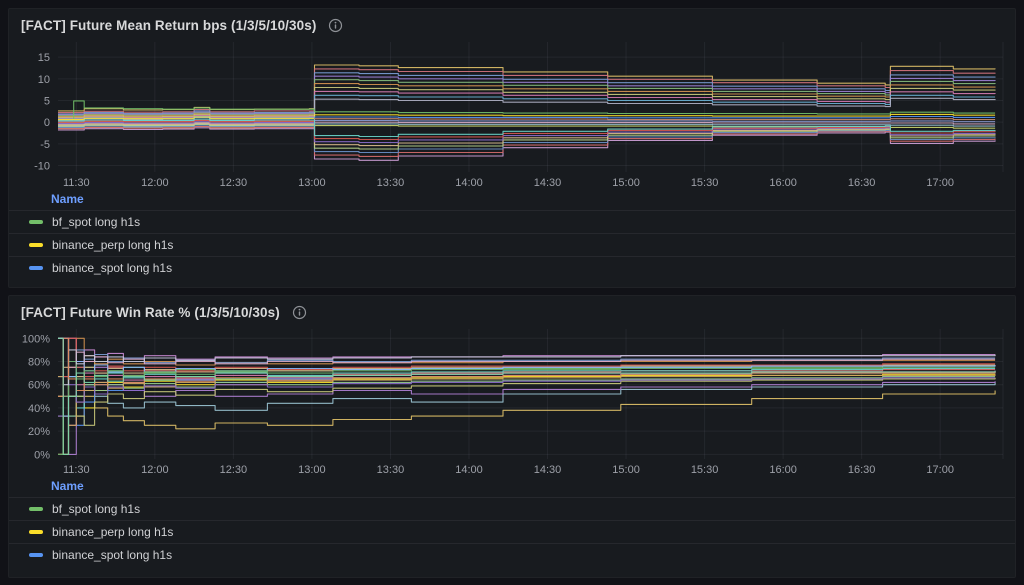  What do you see at coordinates (42, 455) in the screenshot?
I see `svg-text: 0%` at bounding box center [42, 455].